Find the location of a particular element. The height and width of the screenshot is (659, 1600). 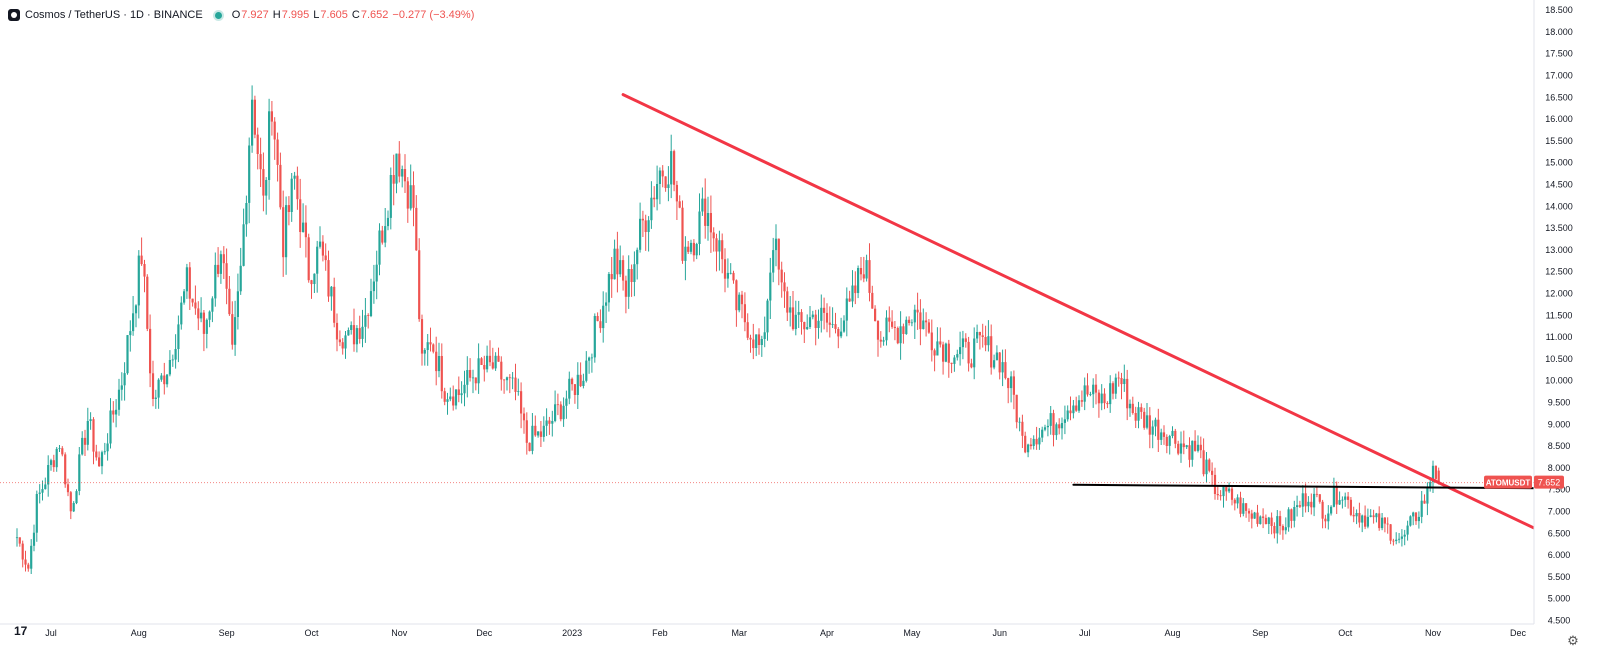

time-tick-label: Sep is located at coordinates (1260, 633).